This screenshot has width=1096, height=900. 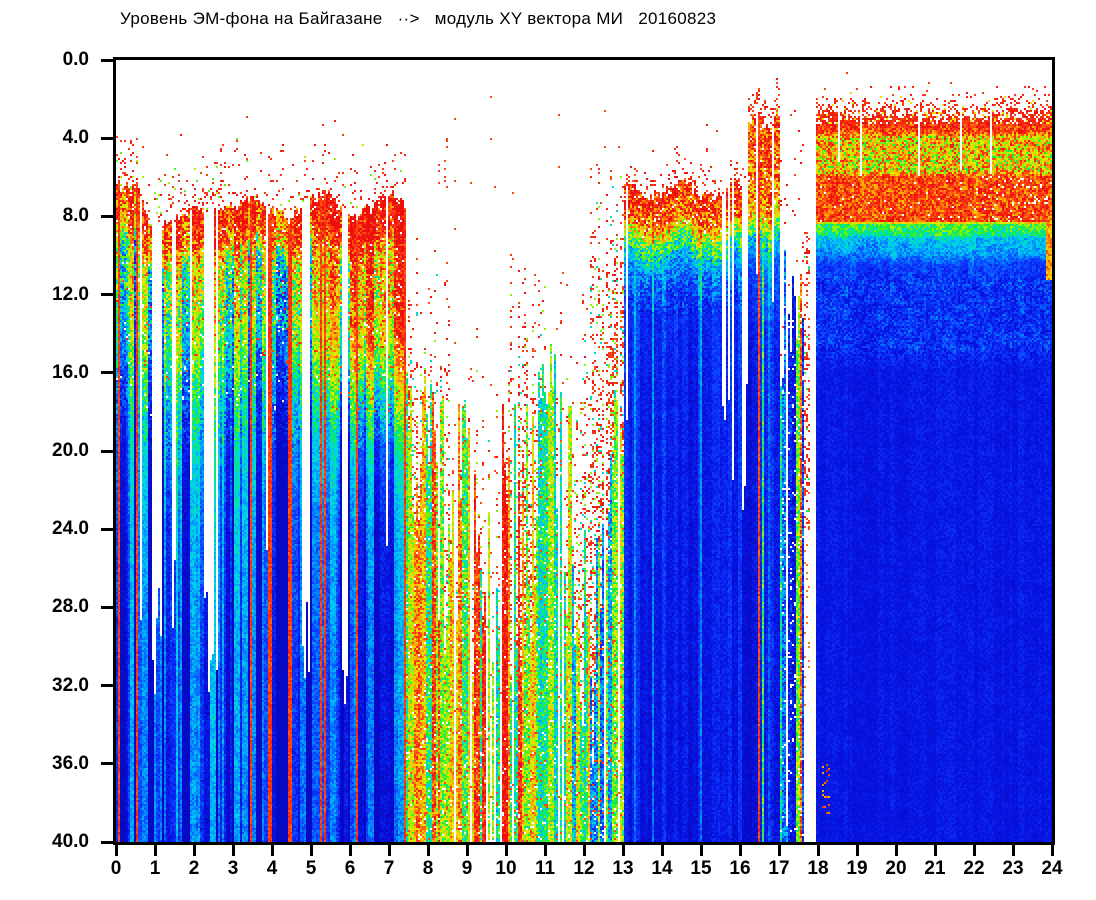 I want to click on y-tick-label: 32.0, so click(x=70, y=685).